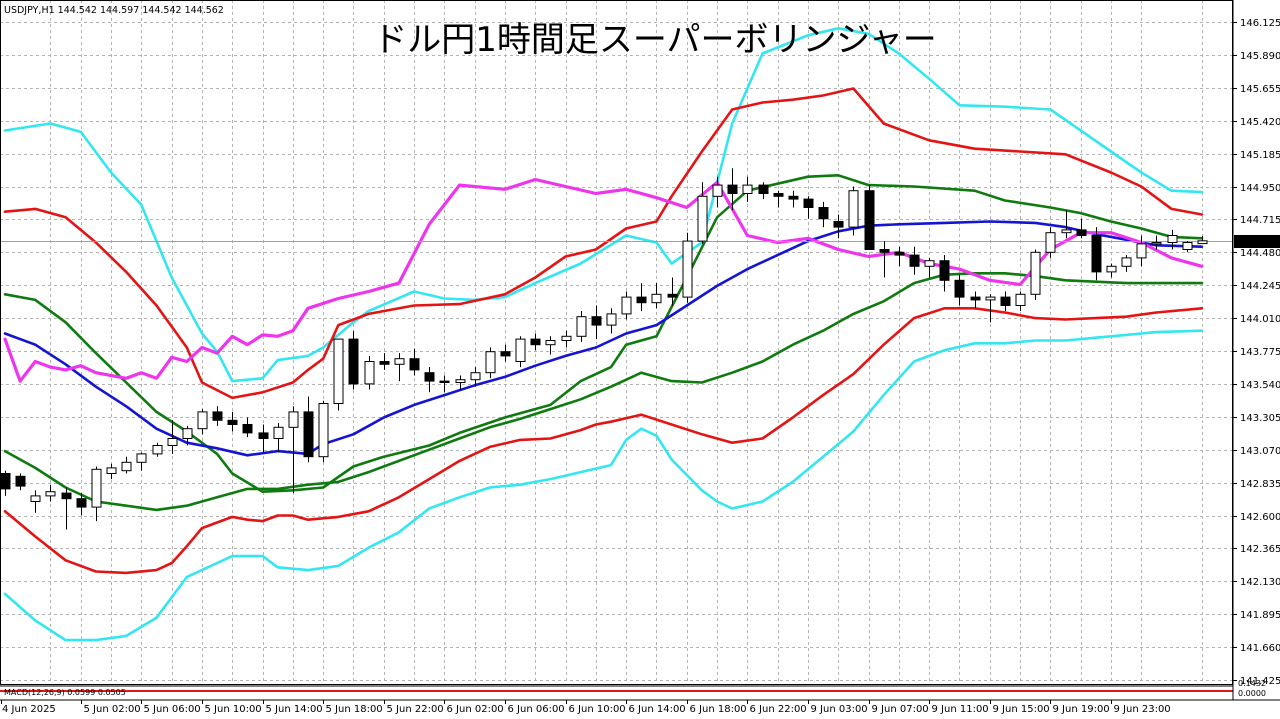  I want to click on y-tick-label: 142.835, so click(1260, 484).